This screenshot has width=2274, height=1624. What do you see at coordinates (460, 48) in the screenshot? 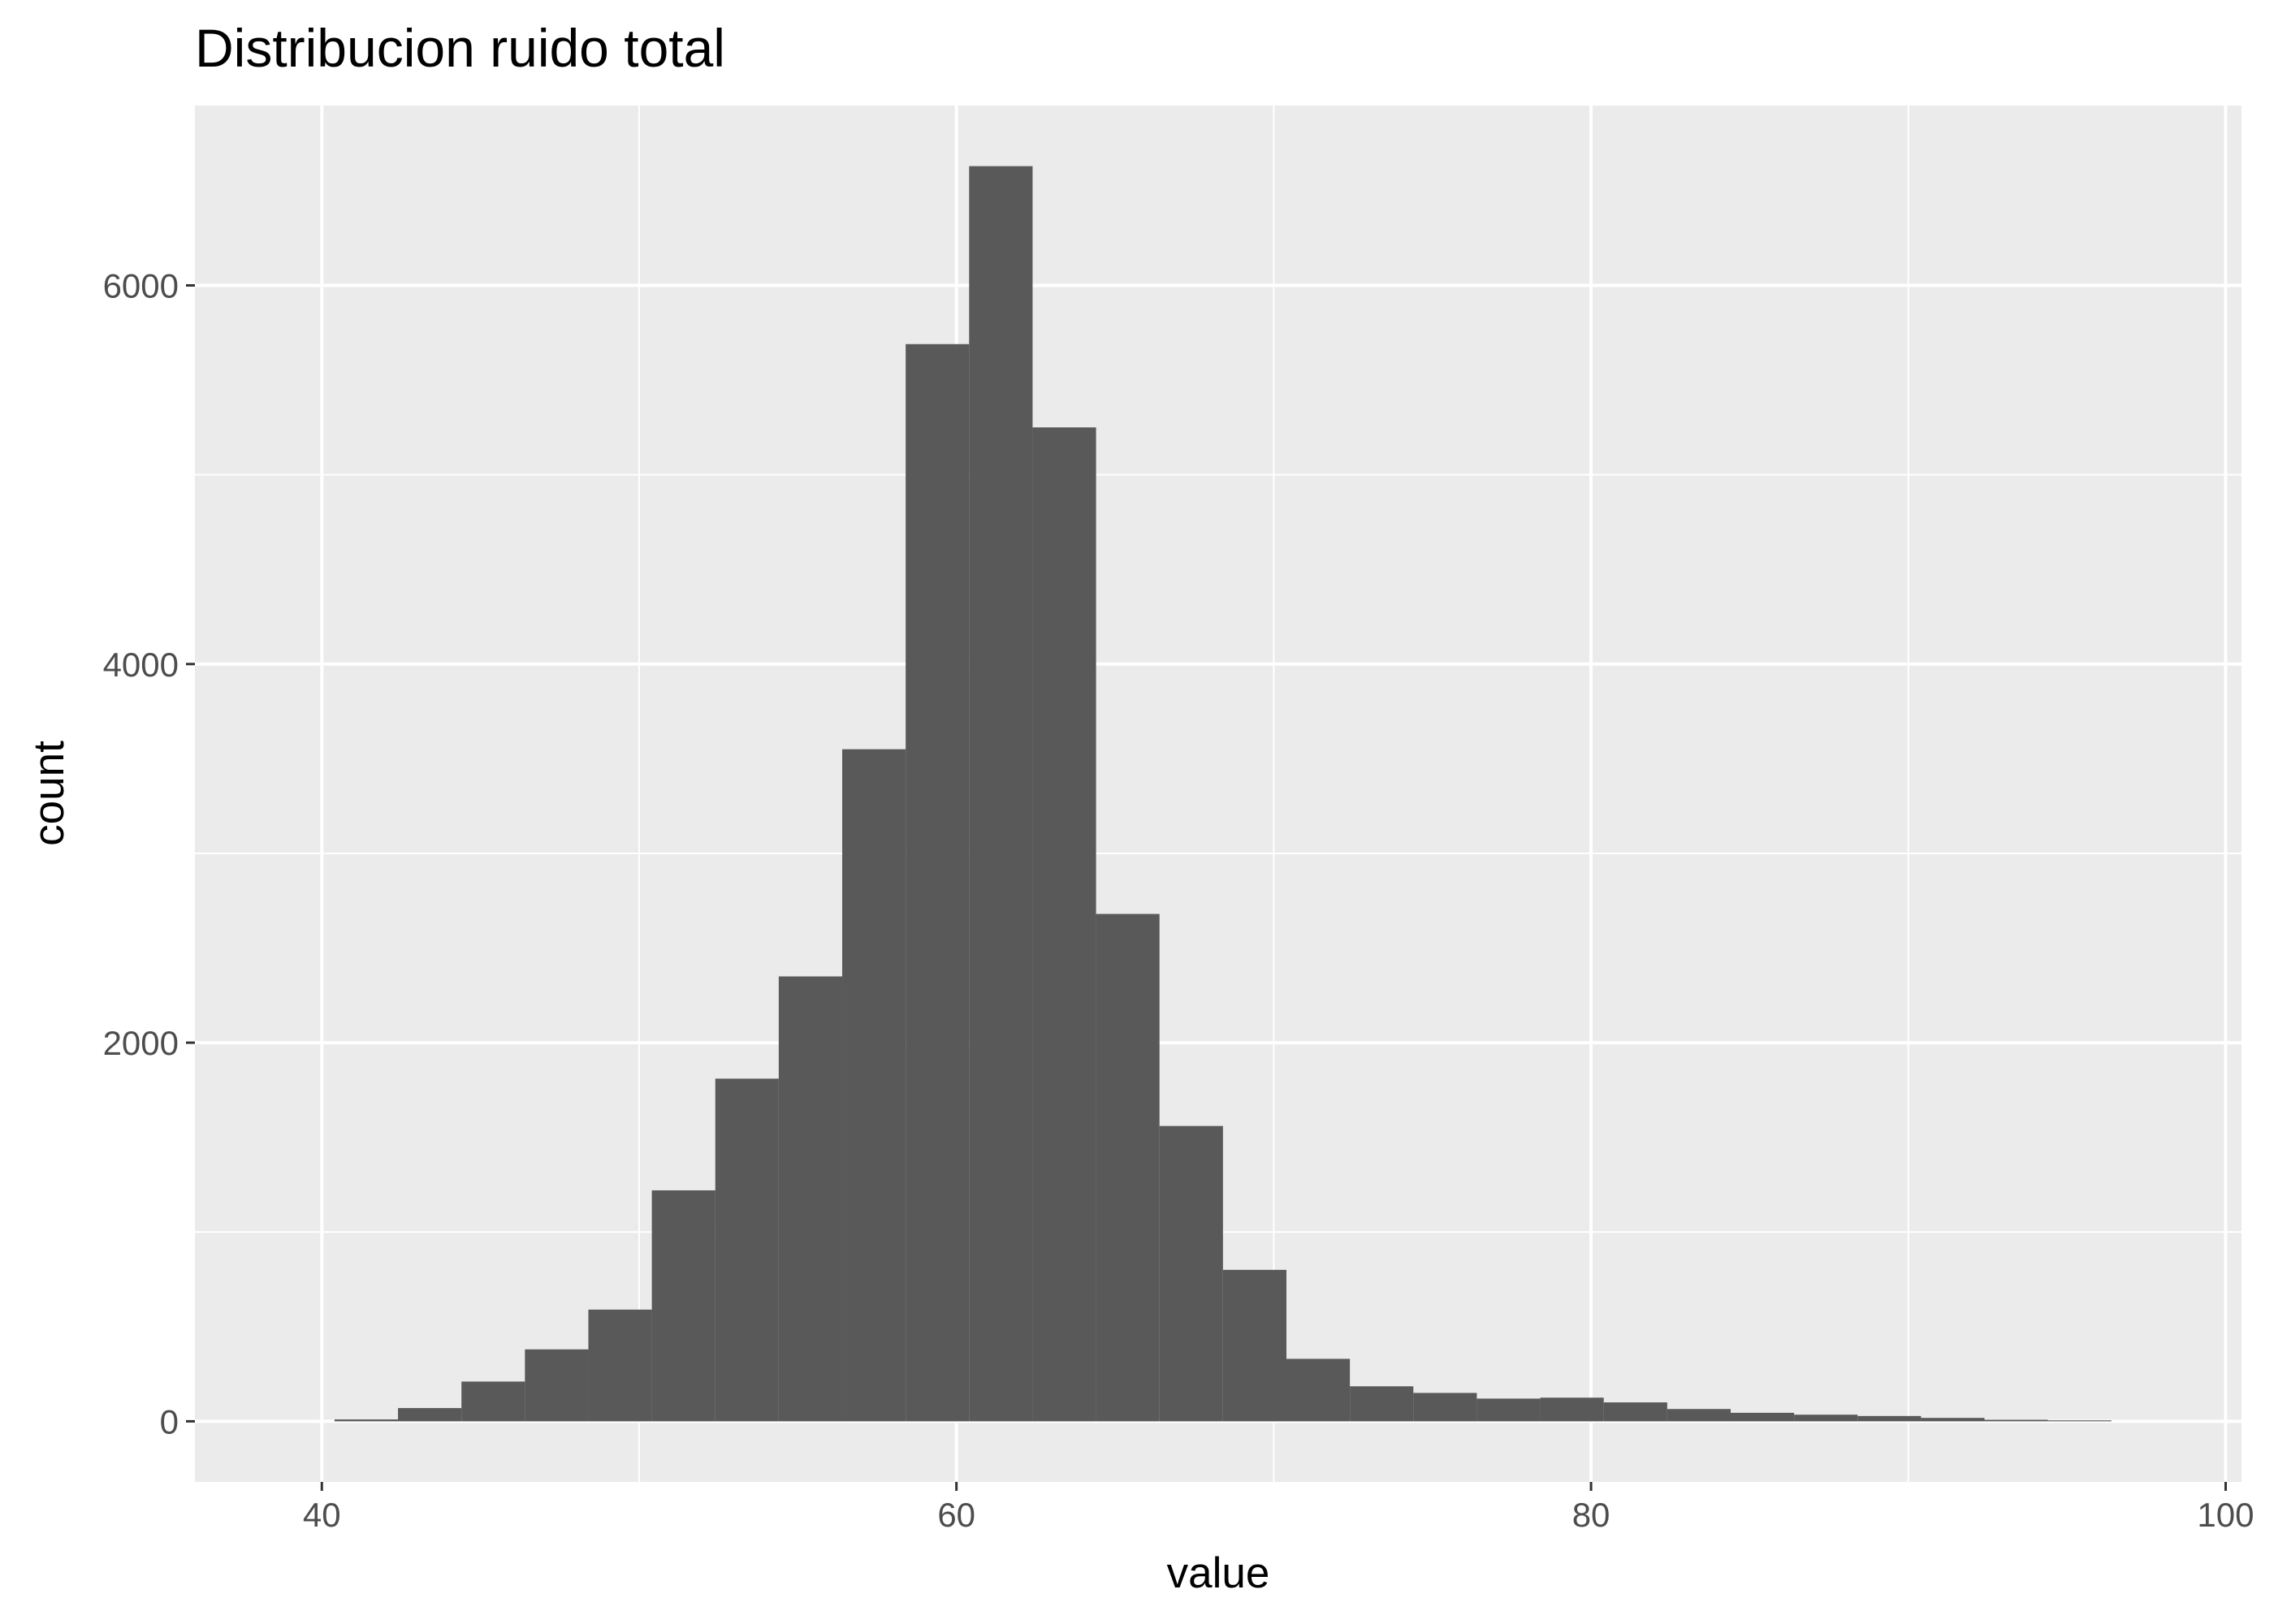
I see `chart-title: Distribucion ruido total` at bounding box center [460, 48].